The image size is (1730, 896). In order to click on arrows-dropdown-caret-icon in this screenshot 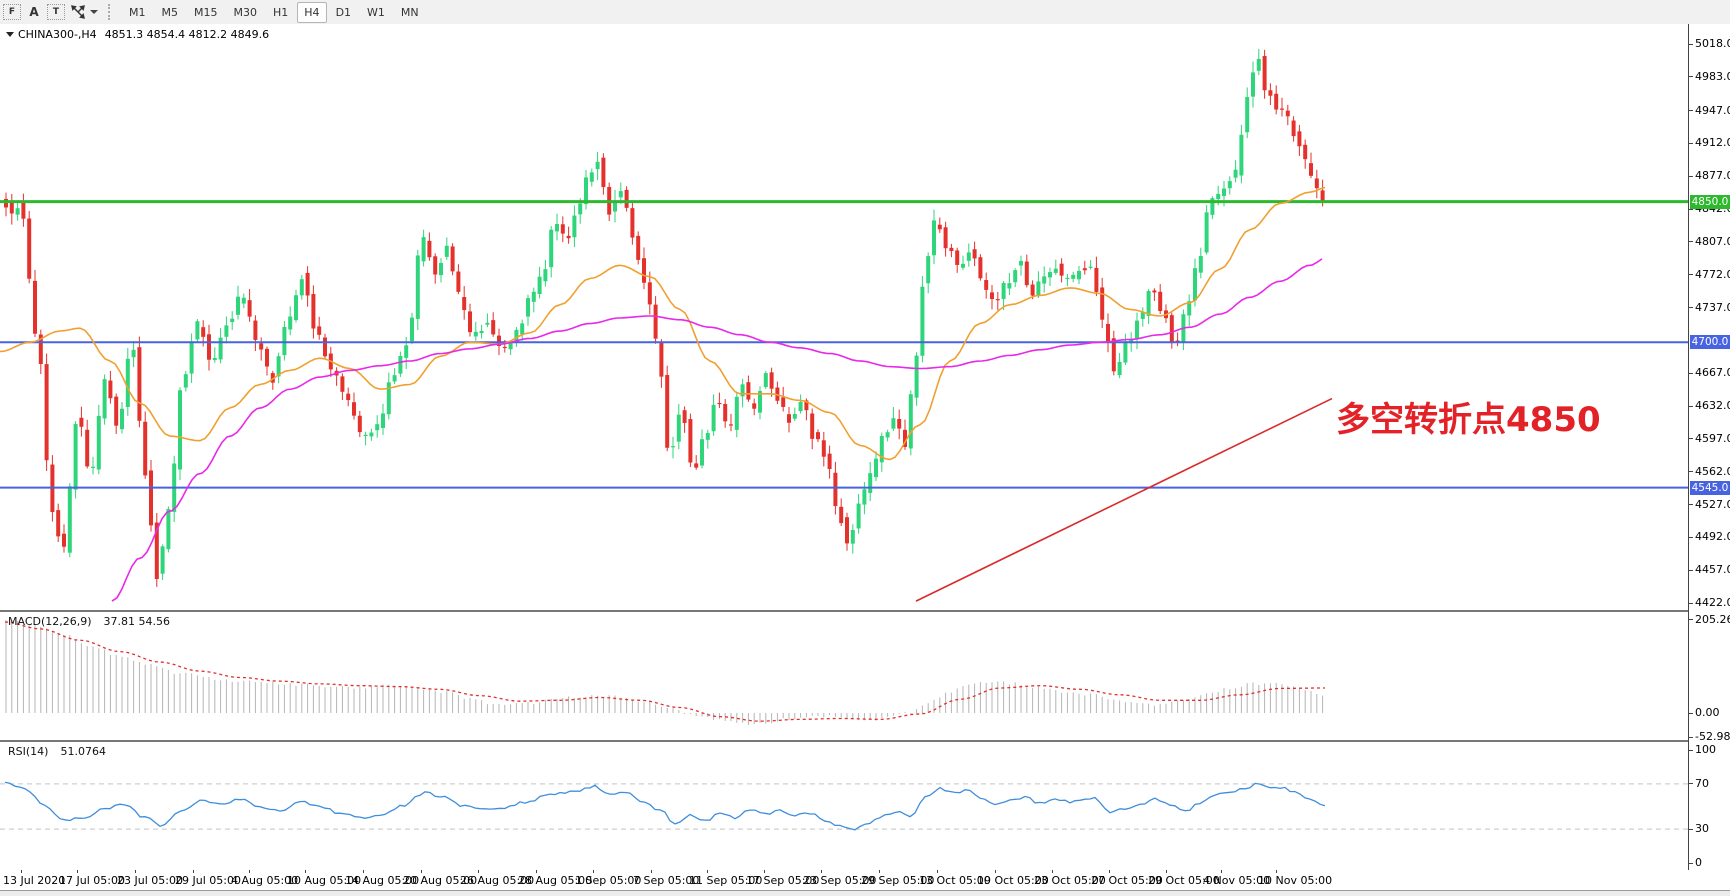, I will do `click(94, 12)`.